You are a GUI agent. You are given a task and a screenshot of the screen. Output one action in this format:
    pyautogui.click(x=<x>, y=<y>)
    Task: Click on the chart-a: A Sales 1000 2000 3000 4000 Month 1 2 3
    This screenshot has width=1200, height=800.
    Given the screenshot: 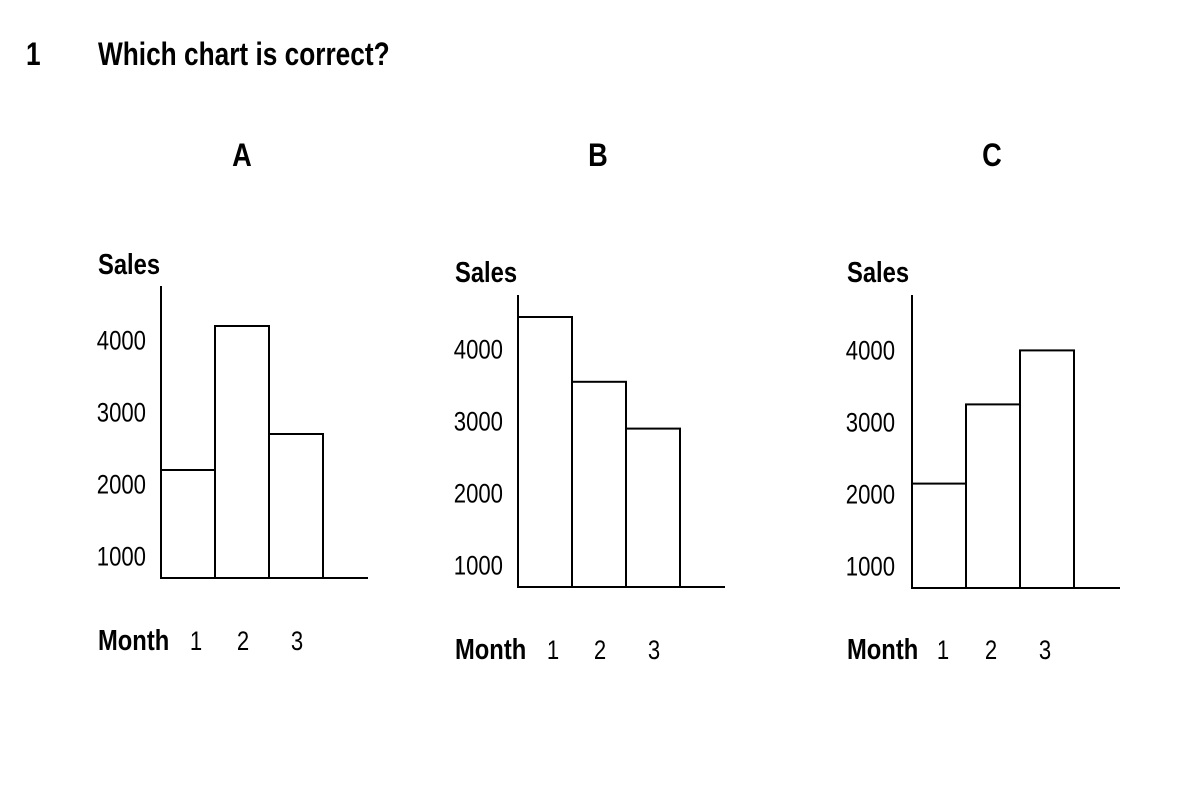 What is the action you would take?
    pyautogui.click(x=232, y=397)
    